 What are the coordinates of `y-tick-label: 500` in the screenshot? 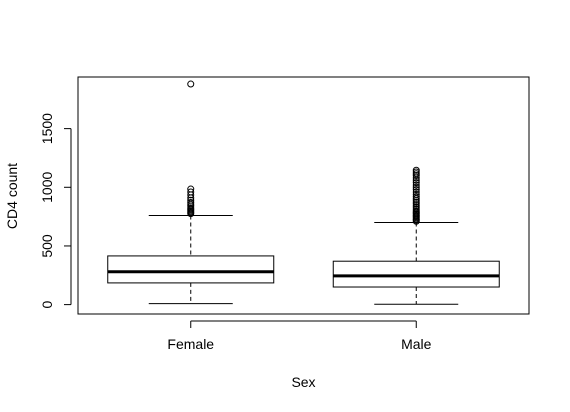 It's located at (47, 246).